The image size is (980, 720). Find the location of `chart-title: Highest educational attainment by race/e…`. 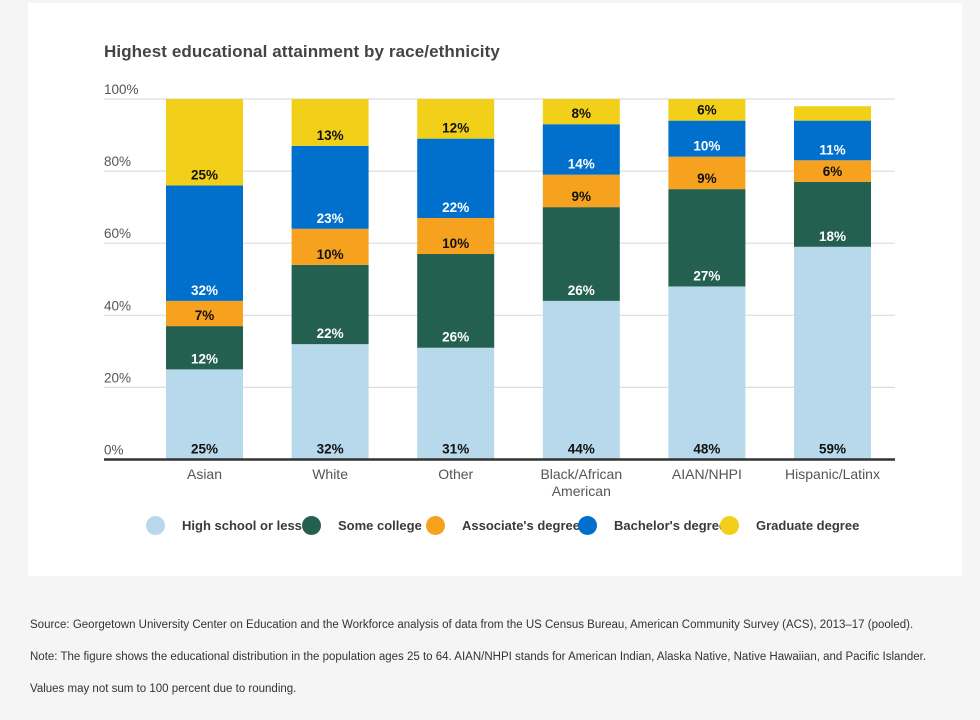

chart-title: Highest educational attainment by race/e… is located at coordinates (302, 51).